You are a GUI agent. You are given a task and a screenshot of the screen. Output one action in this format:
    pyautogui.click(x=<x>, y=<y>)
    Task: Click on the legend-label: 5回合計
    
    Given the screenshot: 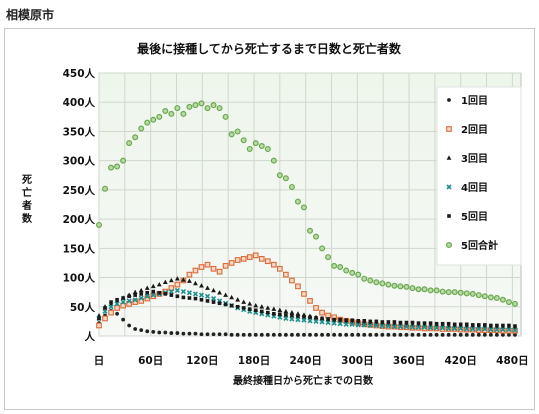 What is the action you would take?
    pyautogui.click(x=479, y=245)
    